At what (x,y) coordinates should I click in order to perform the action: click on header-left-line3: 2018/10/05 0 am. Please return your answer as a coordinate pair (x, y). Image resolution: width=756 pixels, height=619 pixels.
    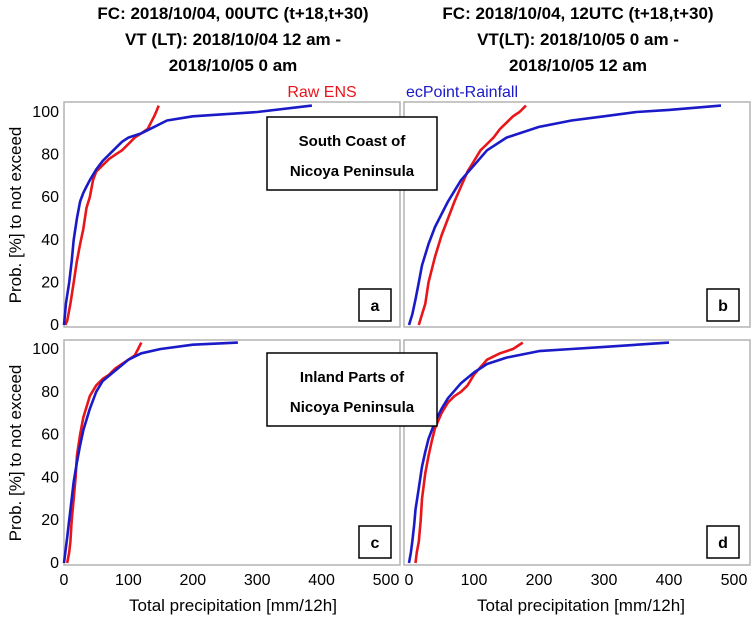
    Looking at the image, I should click on (233, 65).